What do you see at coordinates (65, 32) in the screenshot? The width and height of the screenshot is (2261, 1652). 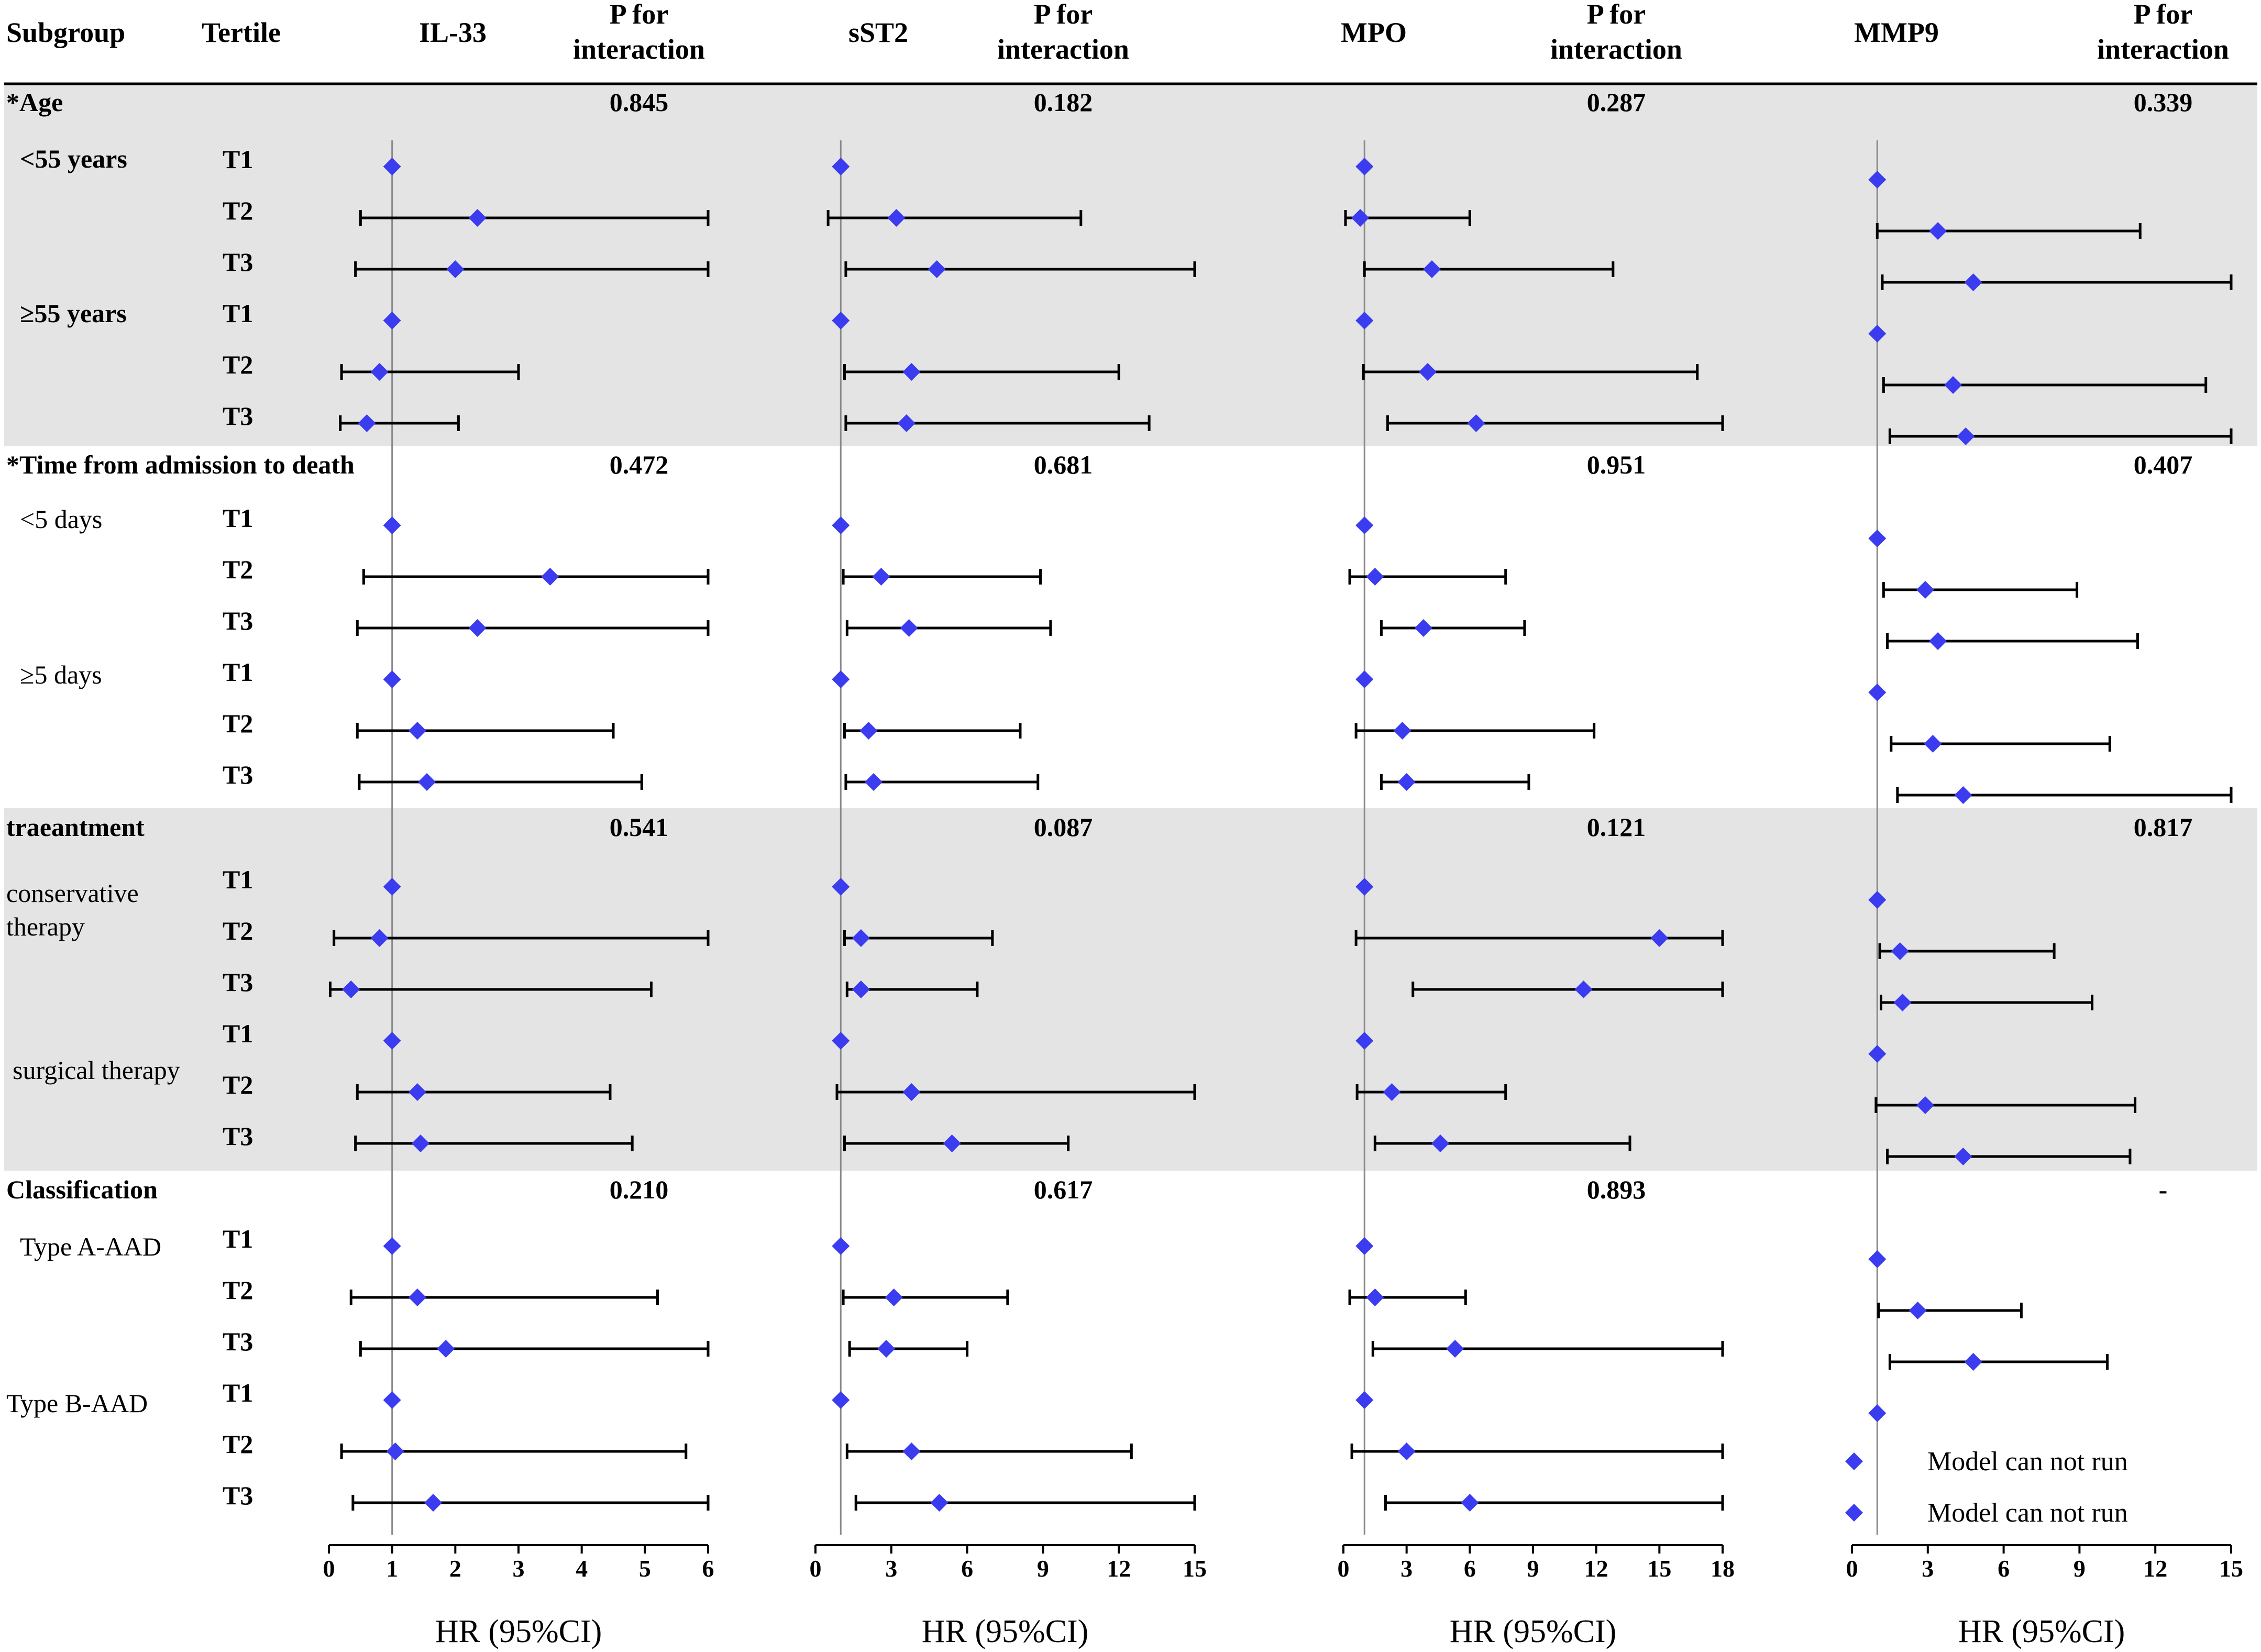 I see `header-subgroup: Subgroup` at bounding box center [65, 32].